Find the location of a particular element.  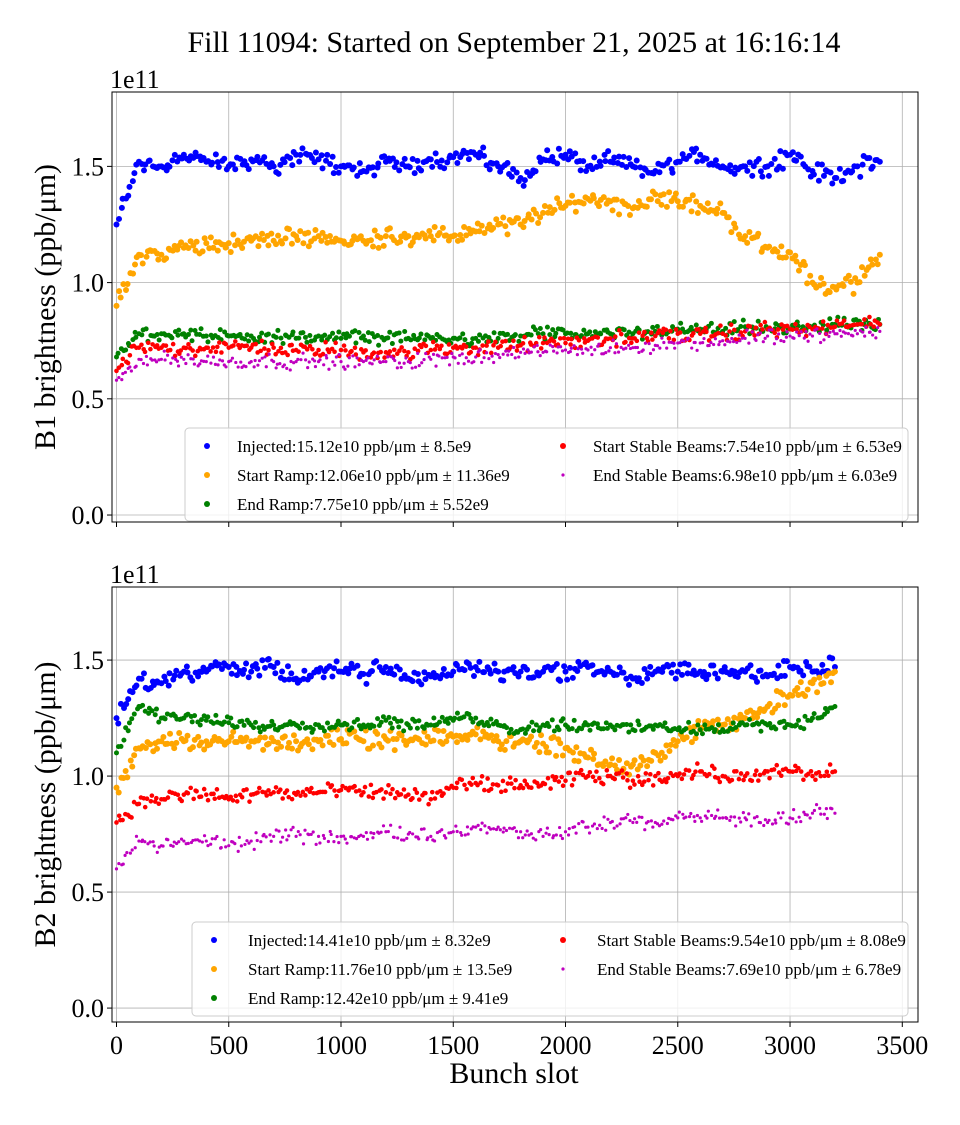

y-tick-label: 0.0 is located at coordinates (88, 1008).